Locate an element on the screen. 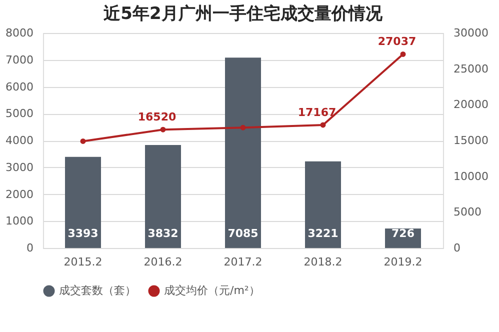 This screenshot has height=332, width=499. legend-label: 成交套数（套） is located at coordinates (97, 290).